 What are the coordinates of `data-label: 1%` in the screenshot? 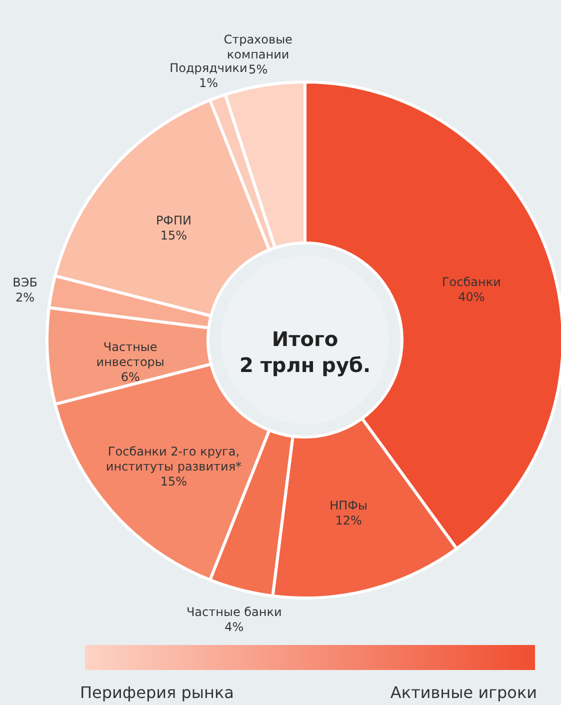 It's located at (208, 83).